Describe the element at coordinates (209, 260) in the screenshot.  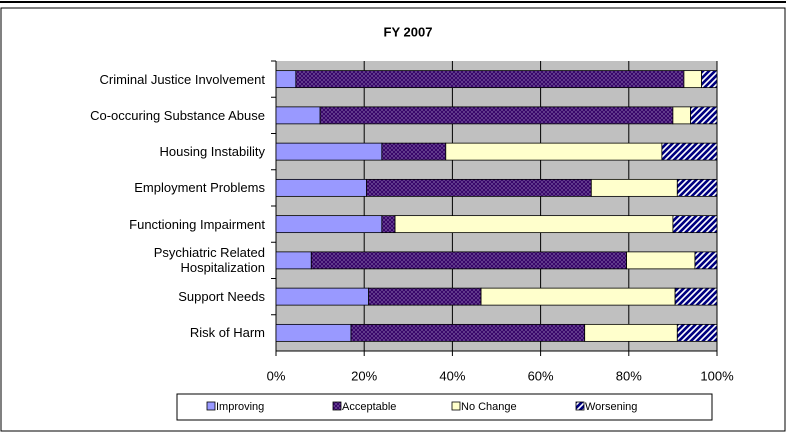
I see `y-tick-label: Psychiatric Related Hospitalization` at that location.